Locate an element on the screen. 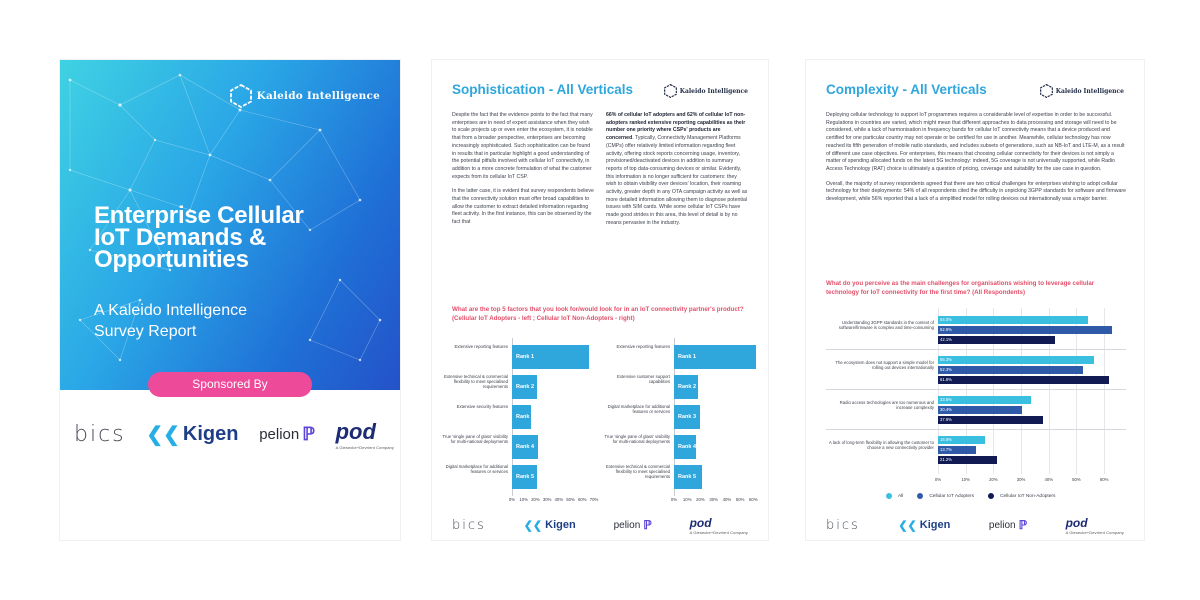 The height and width of the screenshot is (600, 1200). bar-value-label: 52.3% is located at coordinates (946, 369).